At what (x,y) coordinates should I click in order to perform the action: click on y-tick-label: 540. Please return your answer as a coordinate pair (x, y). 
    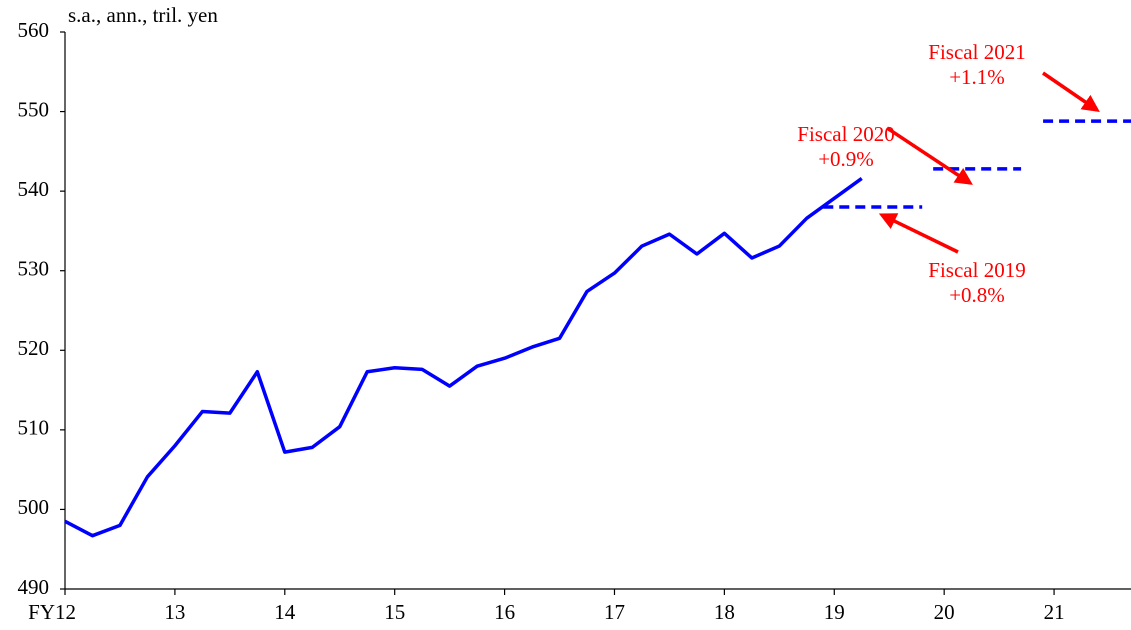
    Looking at the image, I should click on (34, 189).